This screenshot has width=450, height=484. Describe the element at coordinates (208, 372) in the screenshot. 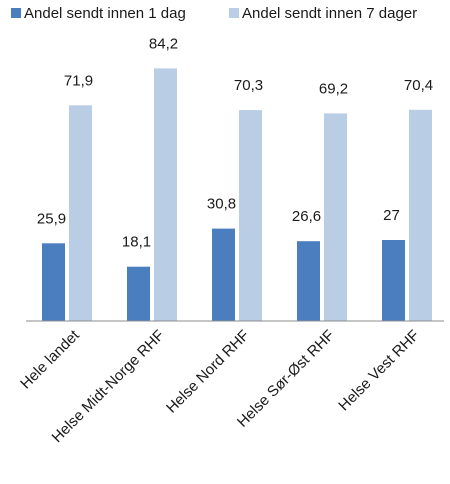

I see `x-tick-label-2: Helse Nord RHF` at that location.